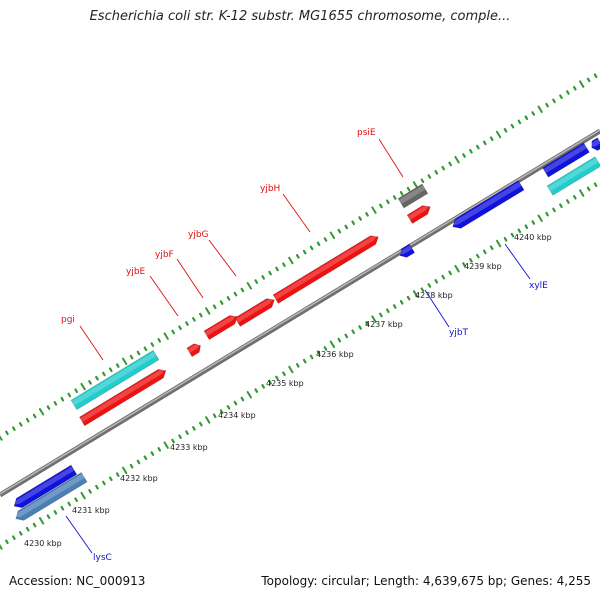 The height and width of the screenshot is (600, 600). What do you see at coordinates (164, 296) in the screenshot?
I see `leader-yjbE` at bounding box center [164, 296].